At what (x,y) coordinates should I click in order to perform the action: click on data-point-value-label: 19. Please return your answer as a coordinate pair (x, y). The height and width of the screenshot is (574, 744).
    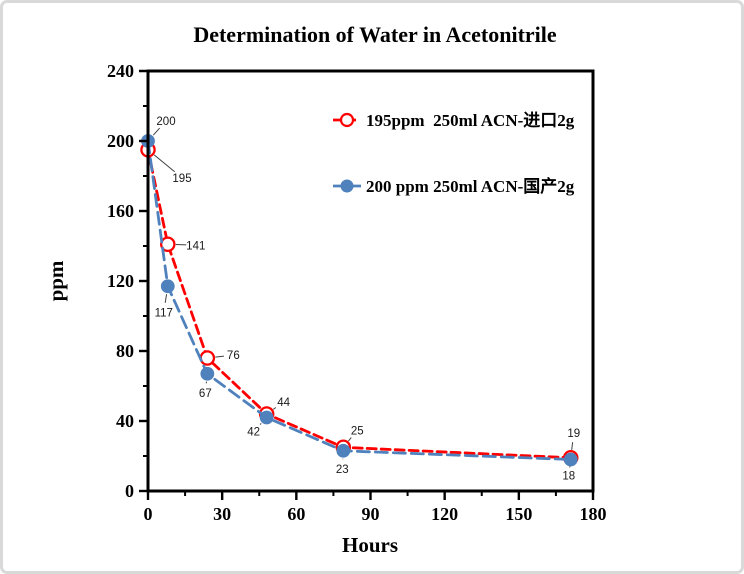
    Looking at the image, I should click on (573, 434).